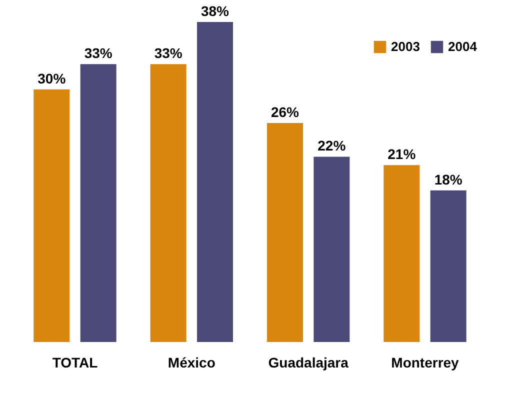 This screenshot has width=523, height=400. I want to click on data-label: 18%, so click(448, 179).